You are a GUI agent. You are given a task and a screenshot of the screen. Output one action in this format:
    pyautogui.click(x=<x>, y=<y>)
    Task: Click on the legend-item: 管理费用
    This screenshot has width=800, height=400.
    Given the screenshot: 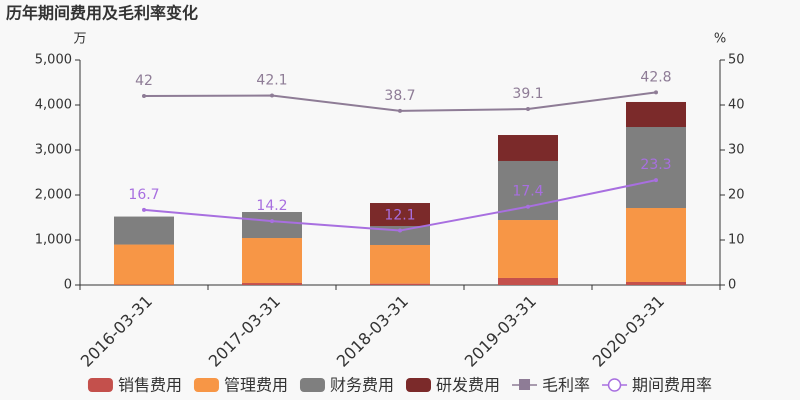 What is the action you would take?
    pyautogui.click(x=240, y=385)
    